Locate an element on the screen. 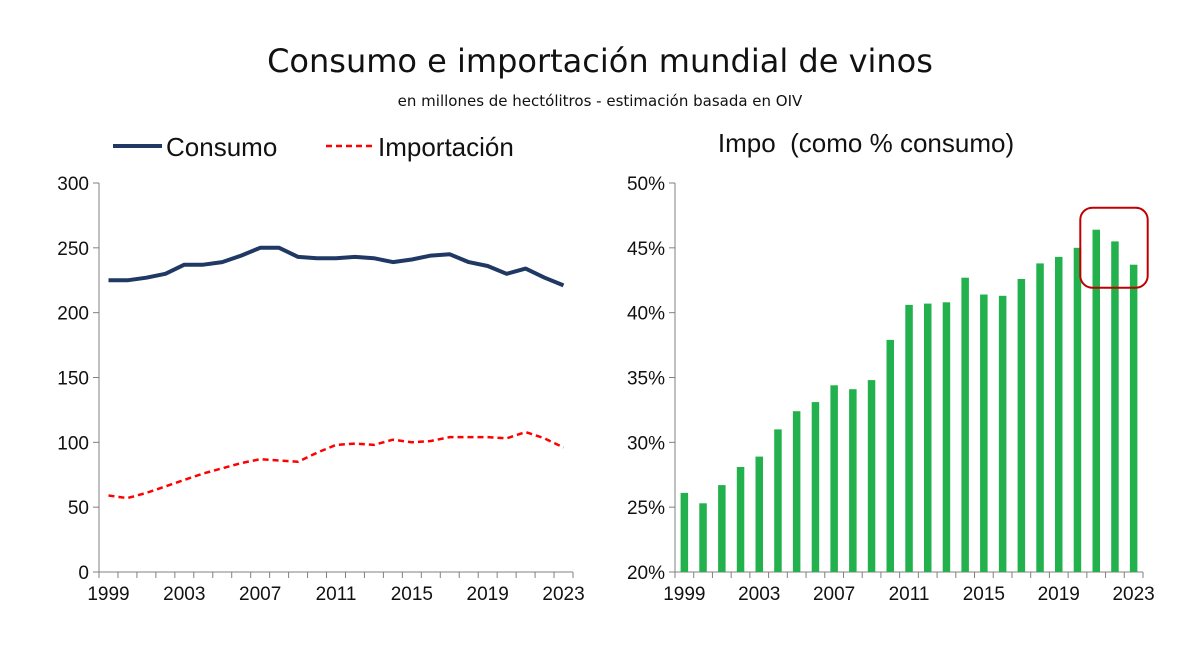 This screenshot has width=1200, height=665. line-chart-x-ticks: 1999 2003 2007 2011 2015 2019 2023 is located at coordinates (336, 588).